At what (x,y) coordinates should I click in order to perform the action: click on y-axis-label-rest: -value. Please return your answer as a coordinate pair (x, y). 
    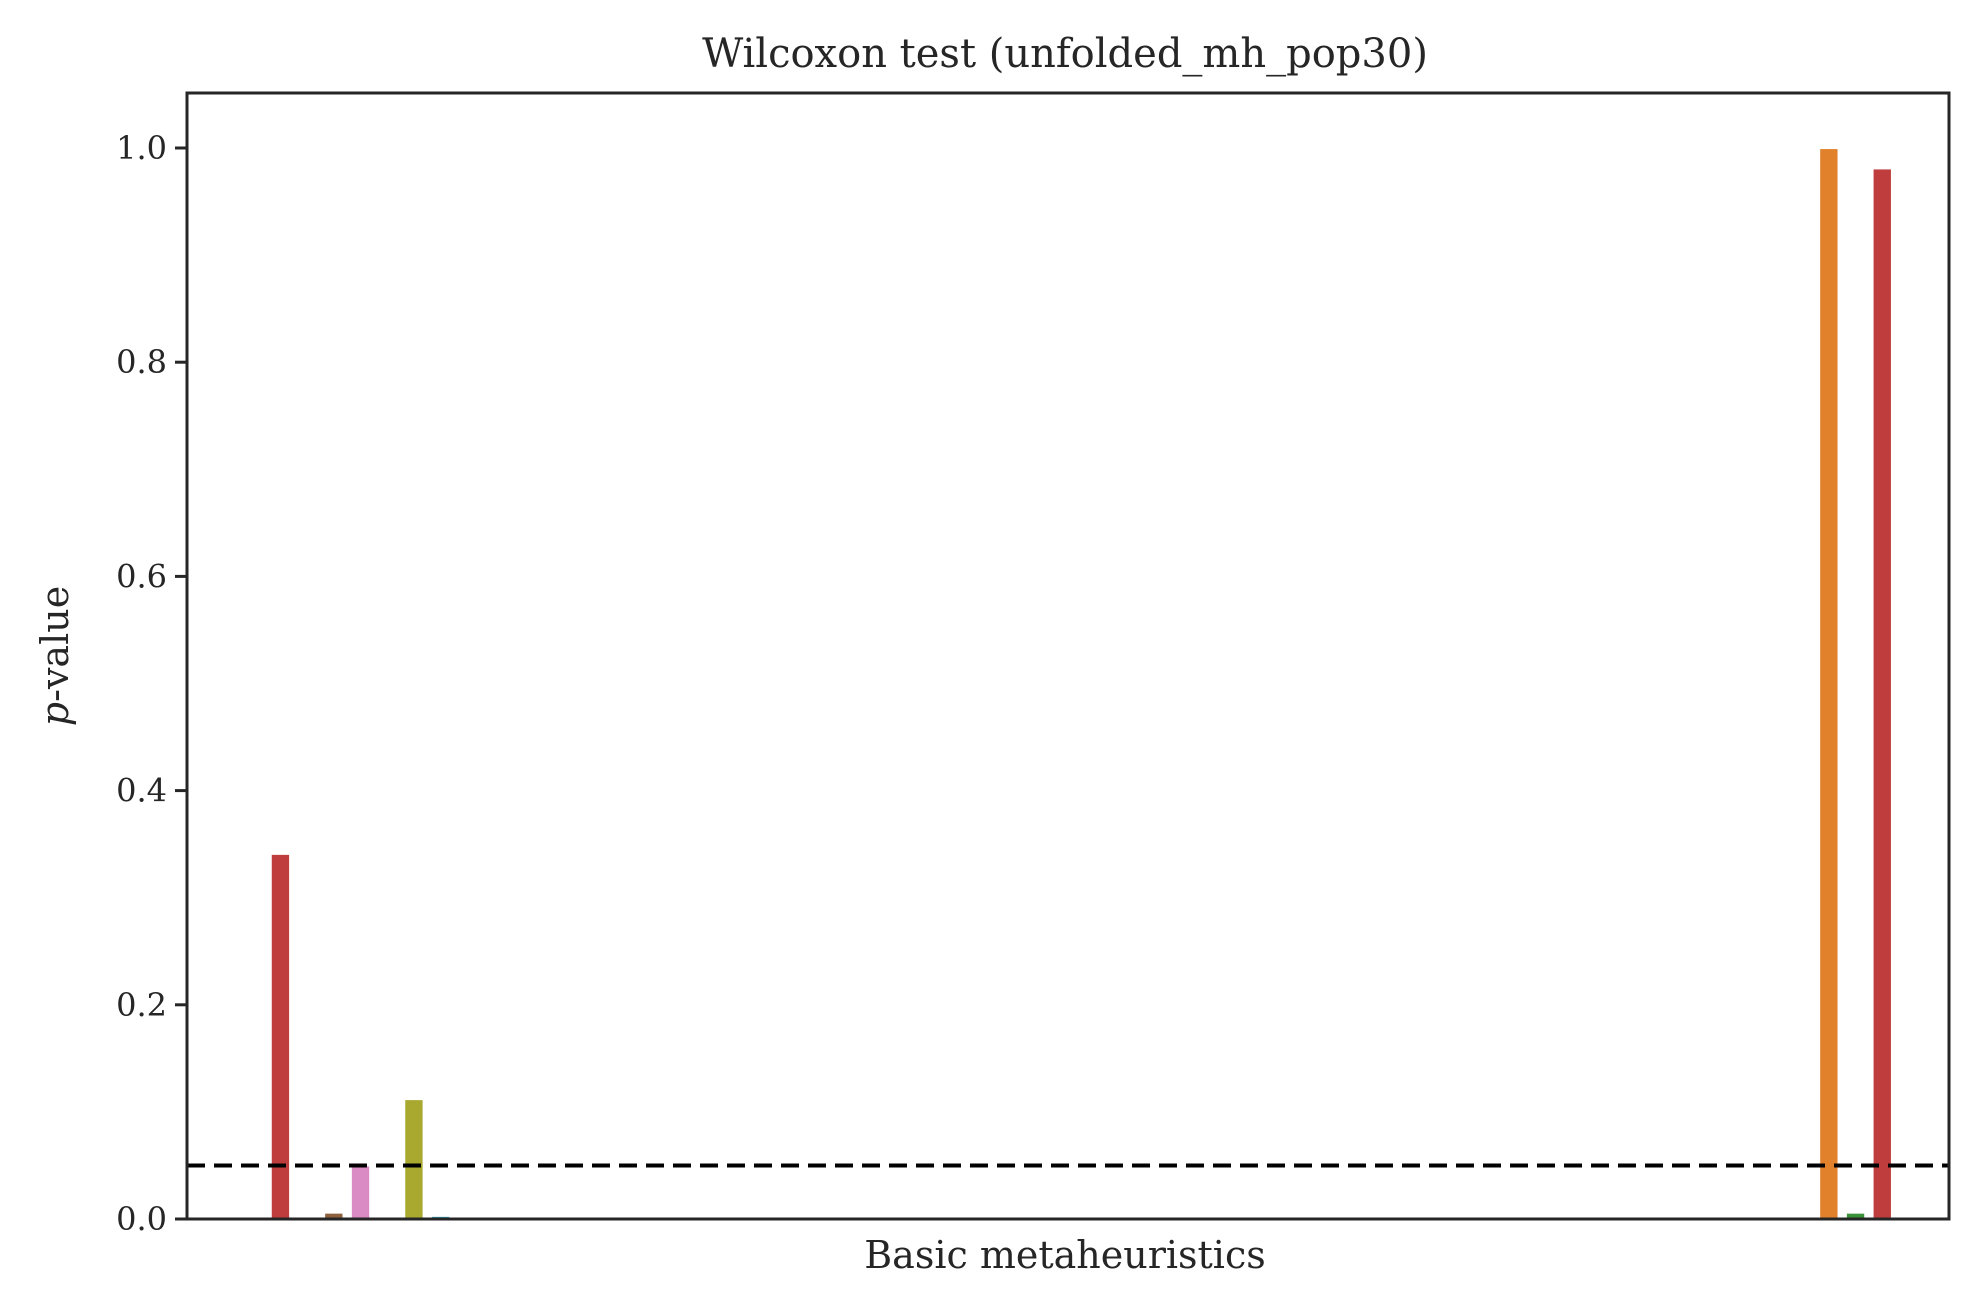
    Looking at the image, I should click on (55, 644).